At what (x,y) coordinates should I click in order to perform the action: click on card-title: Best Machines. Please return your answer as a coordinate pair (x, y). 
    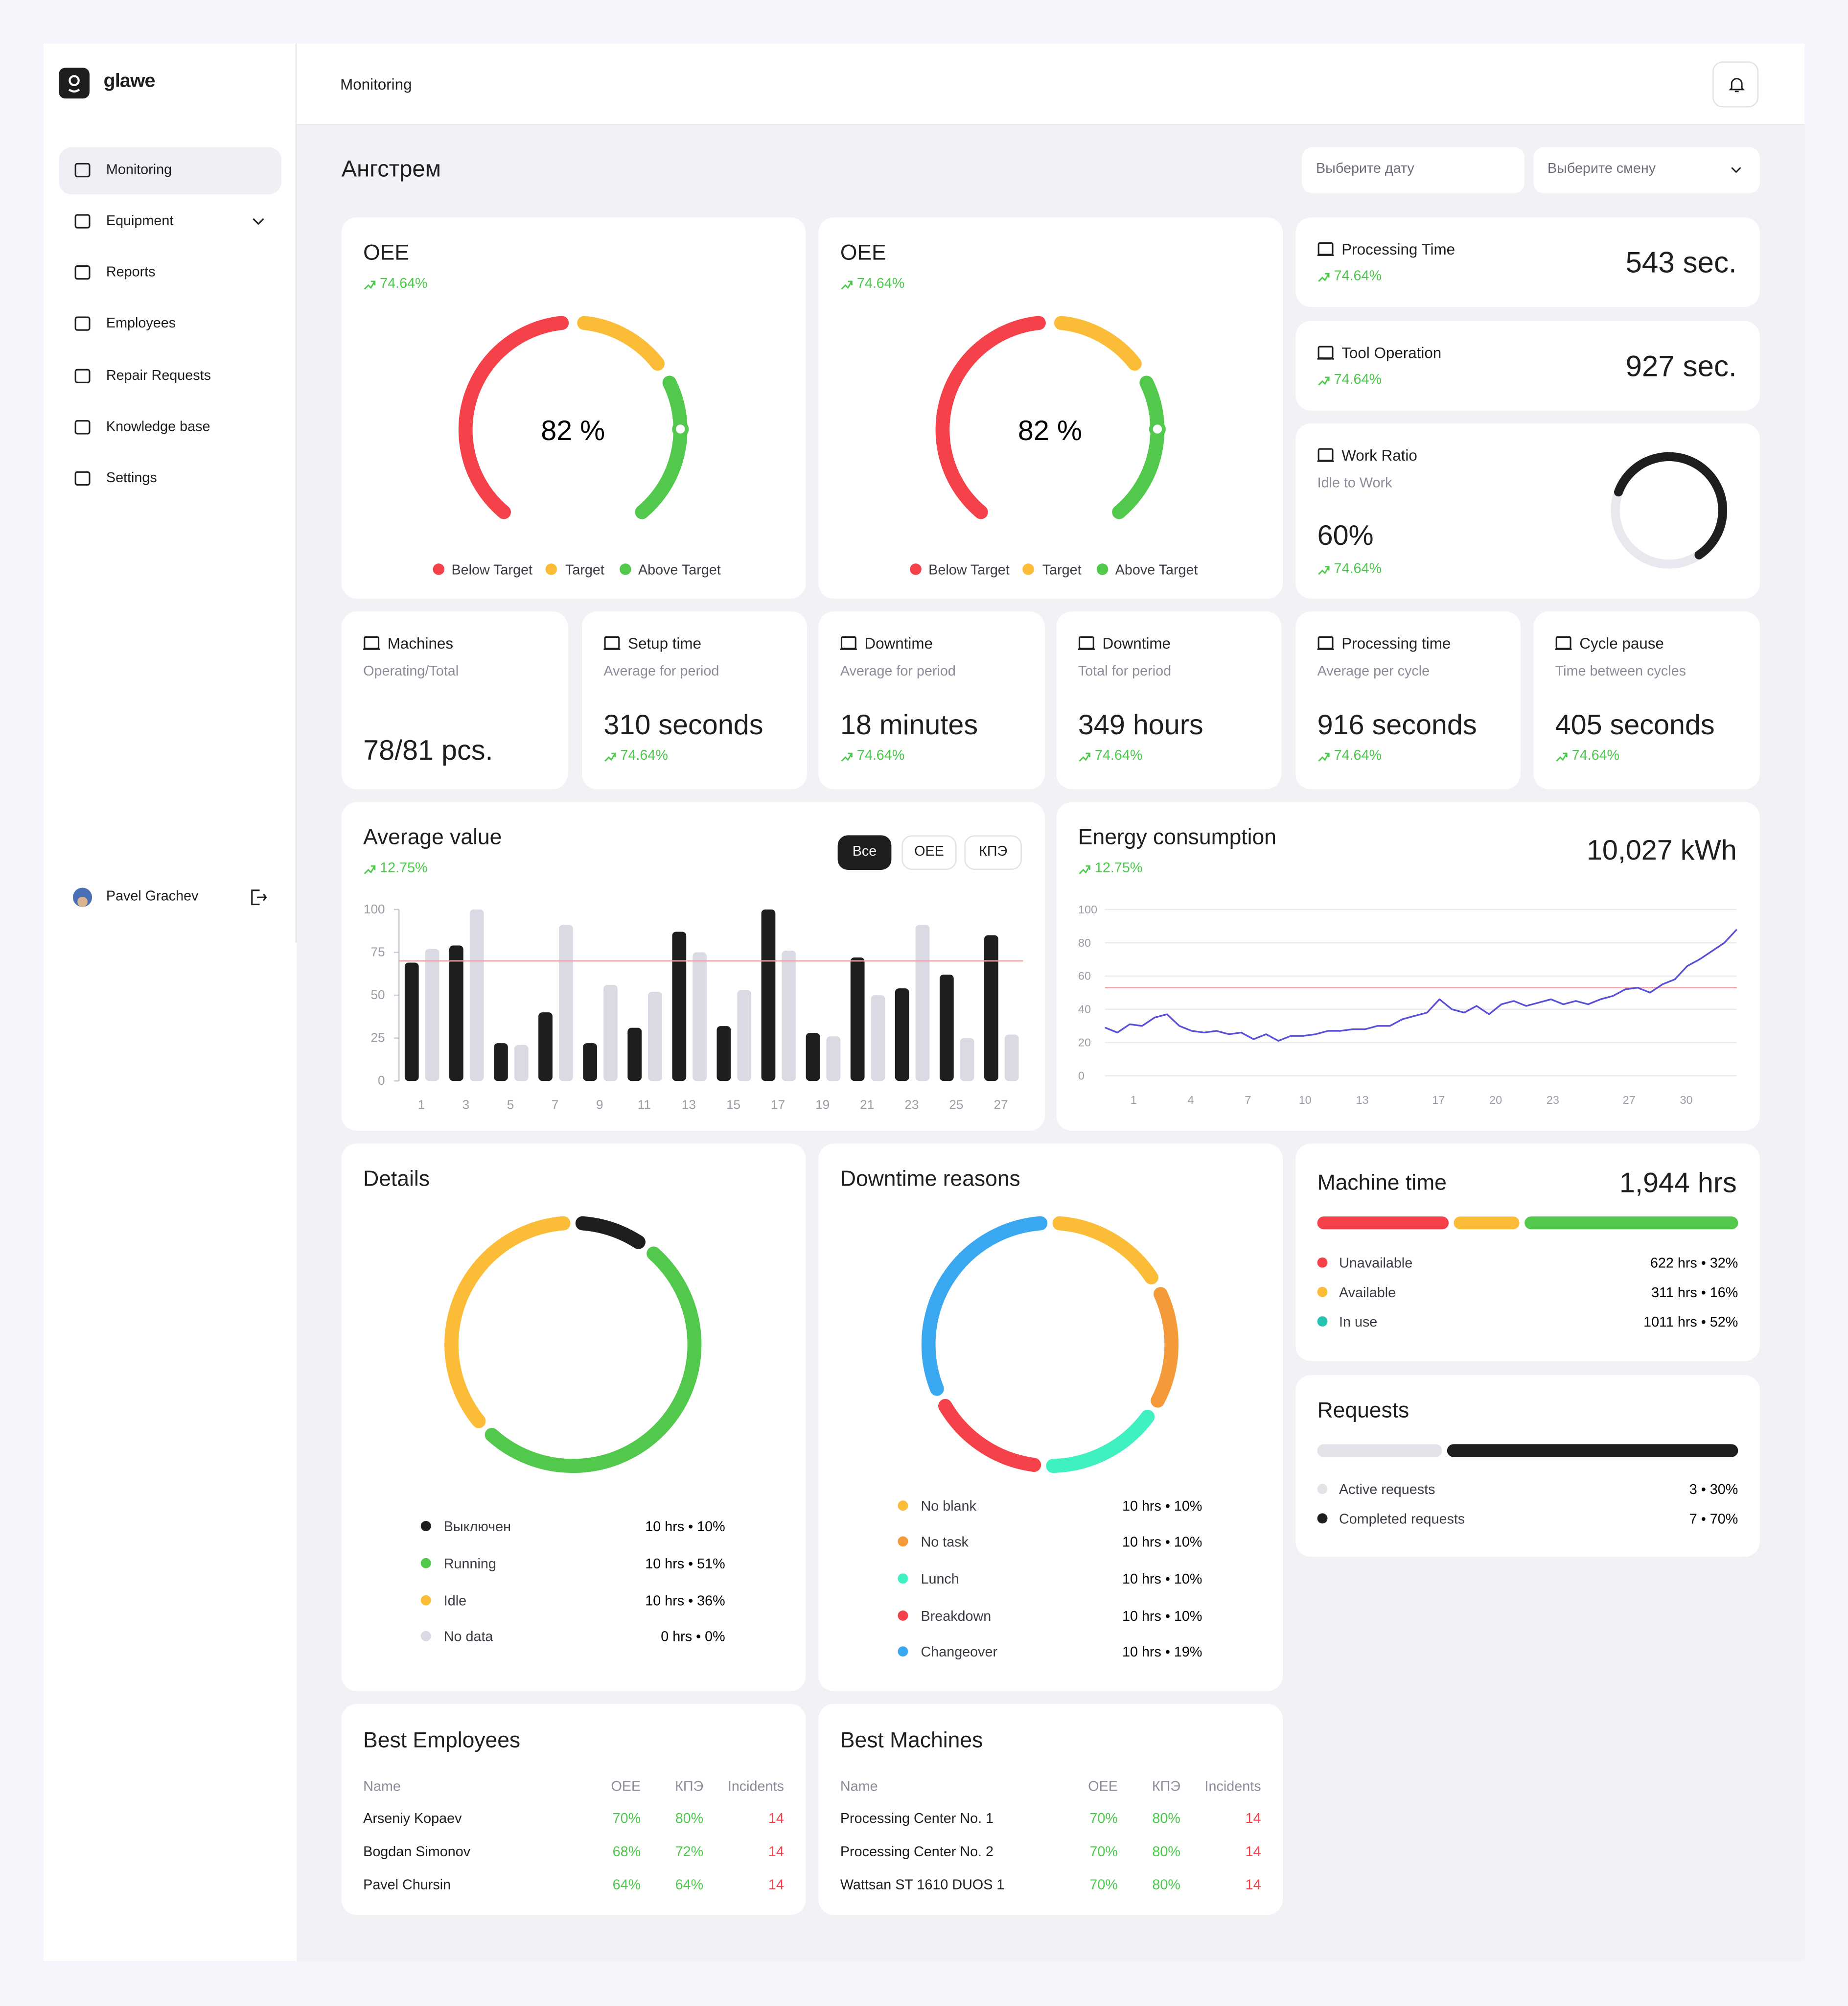
    Looking at the image, I should click on (911, 1739).